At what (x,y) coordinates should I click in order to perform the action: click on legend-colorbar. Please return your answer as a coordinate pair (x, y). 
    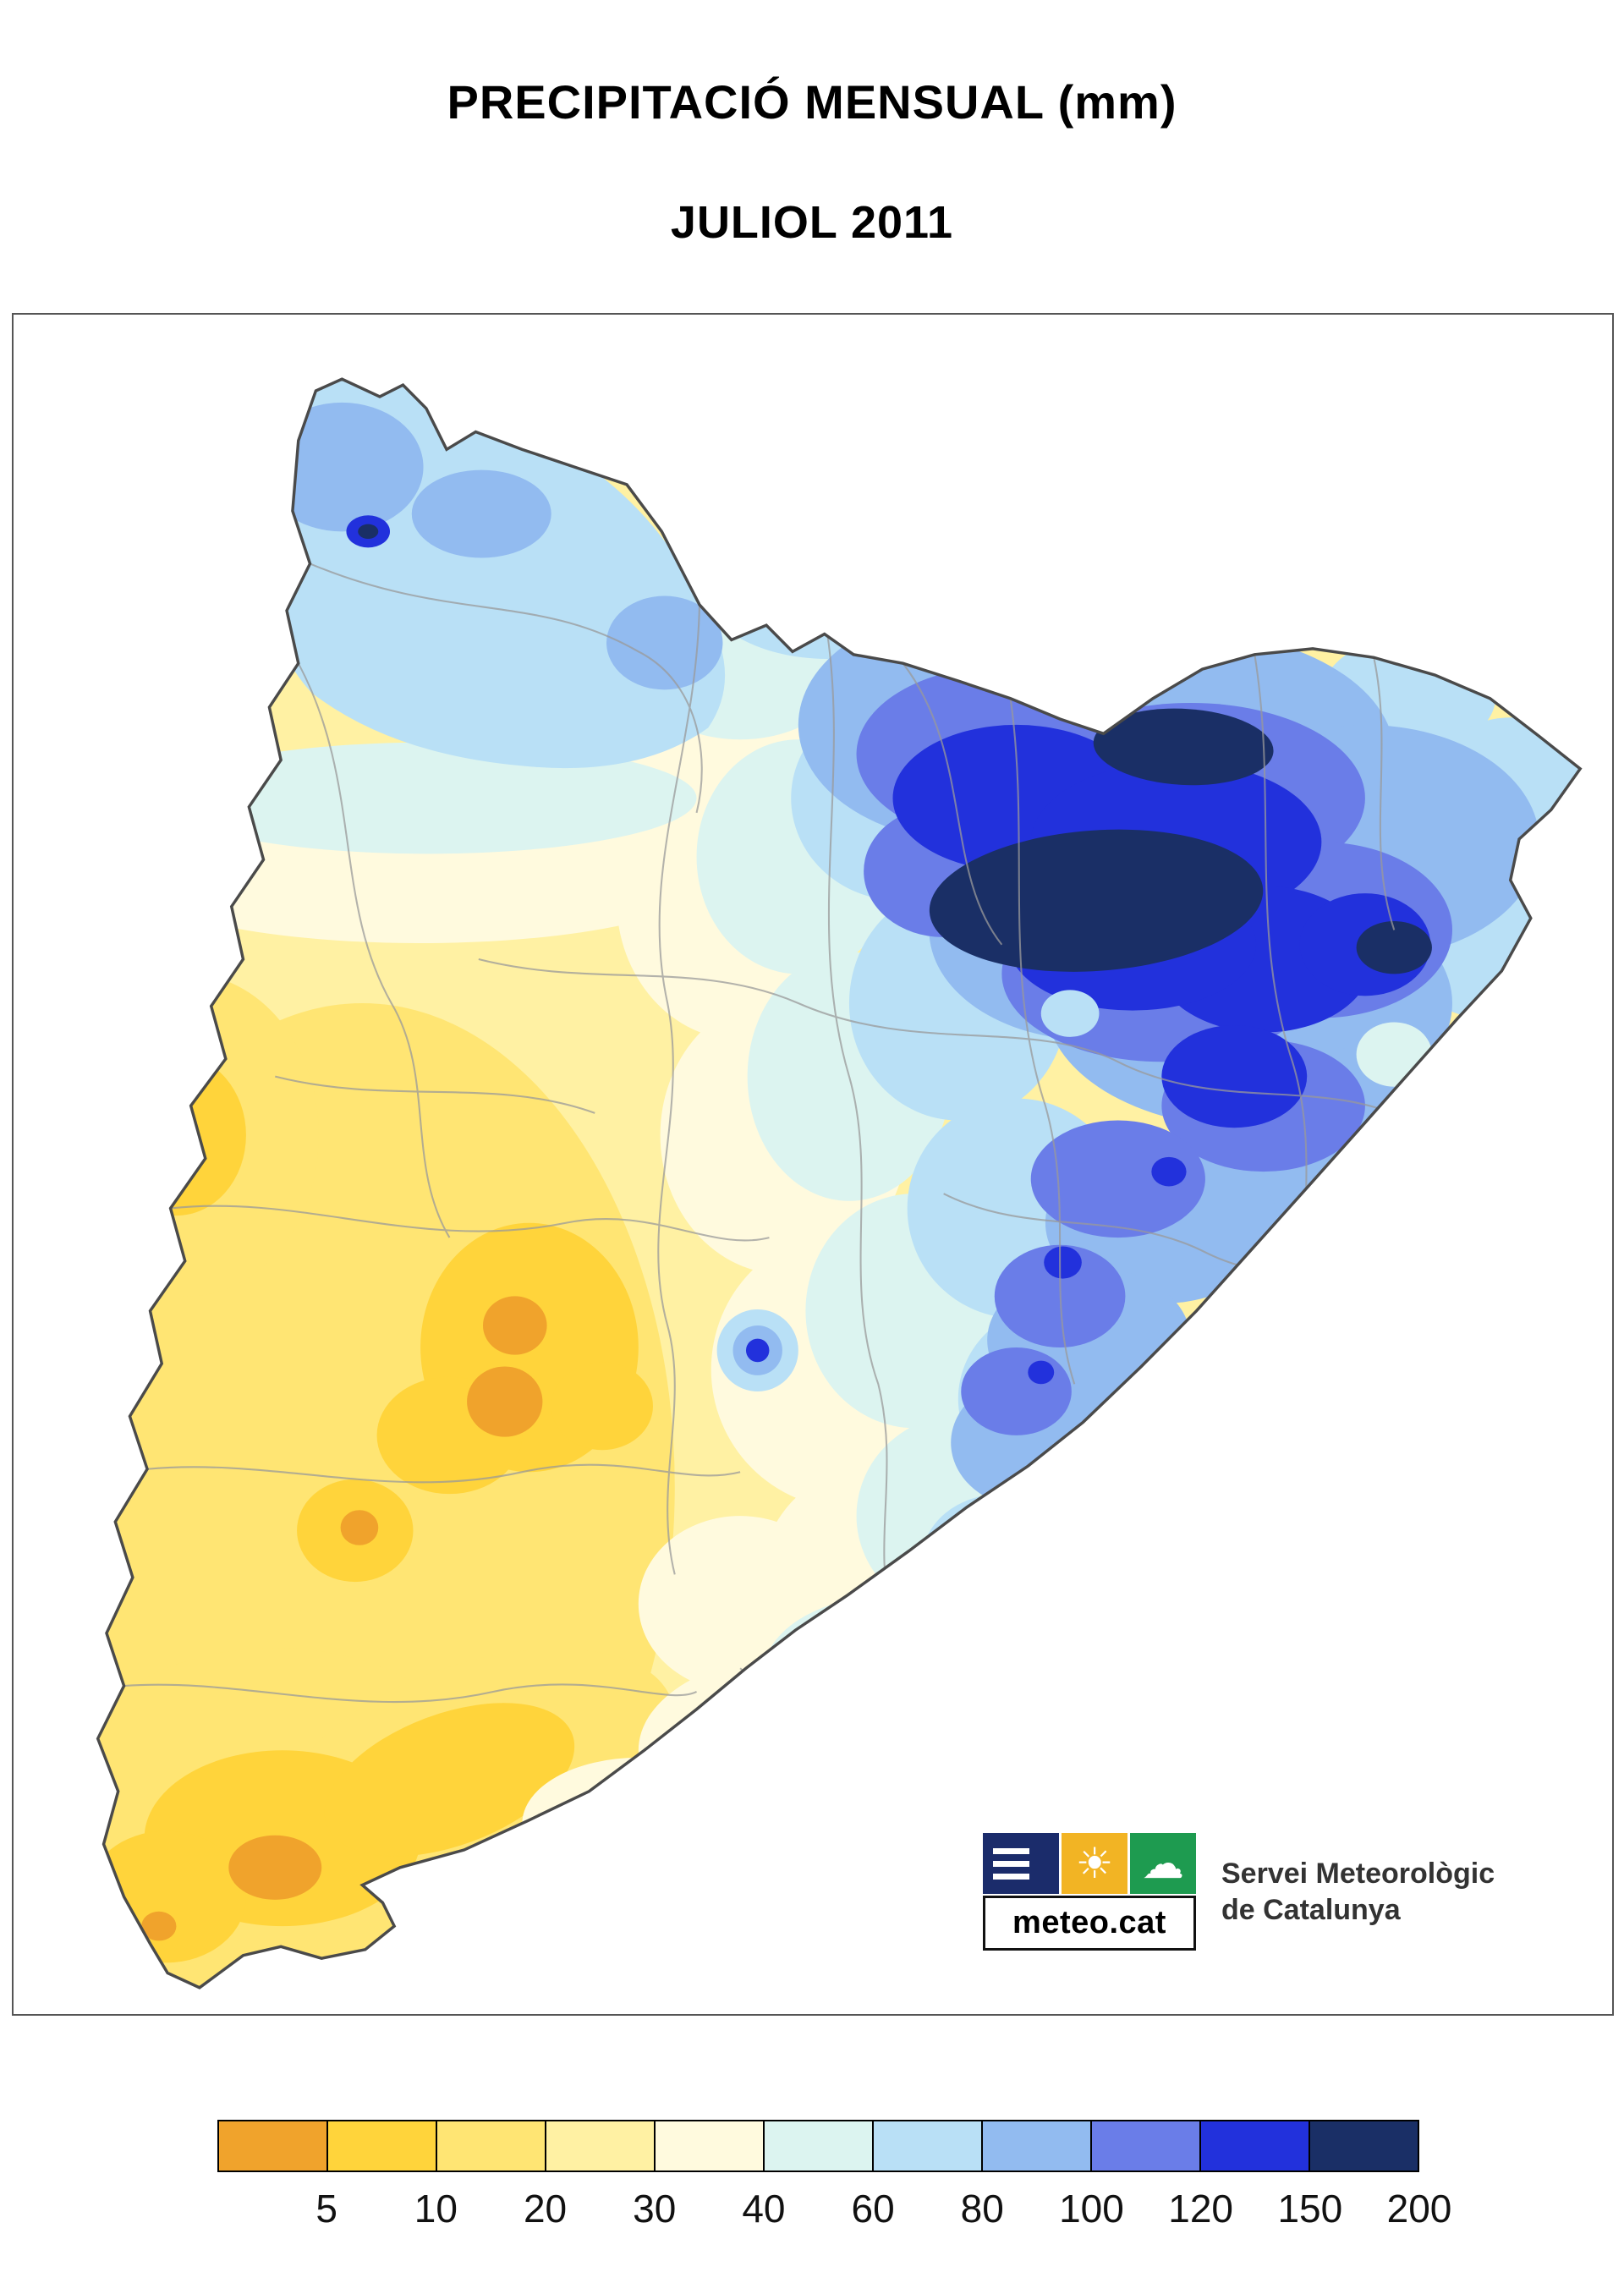
    Looking at the image, I should click on (818, 2146).